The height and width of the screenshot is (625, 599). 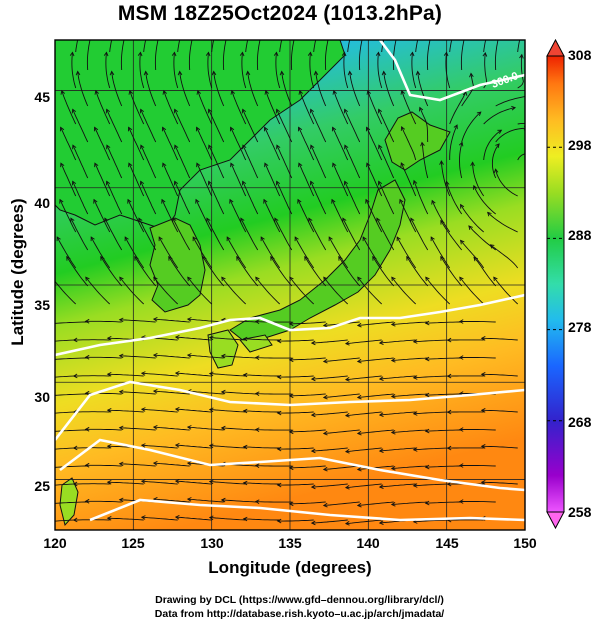 What do you see at coordinates (317, 261) in the screenshot?
I see `land-honshu` at bounding box center [317, 261].